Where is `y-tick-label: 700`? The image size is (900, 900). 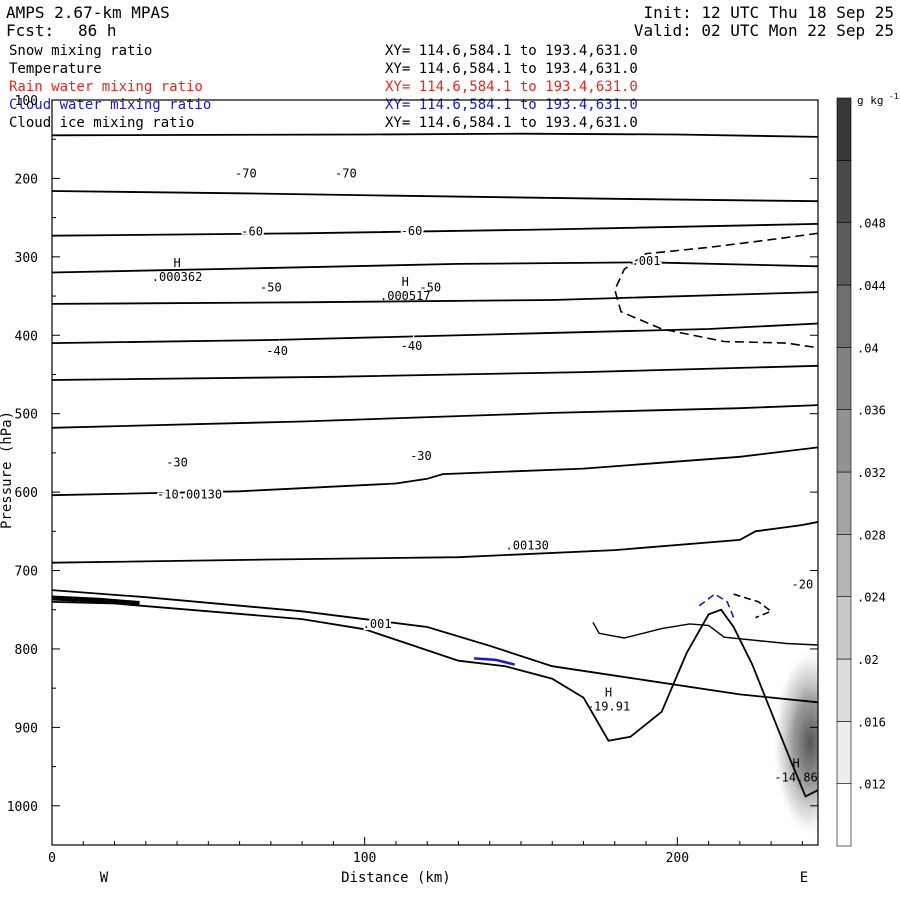 y-tick-label: 700 is located at coordinates (26, 572).